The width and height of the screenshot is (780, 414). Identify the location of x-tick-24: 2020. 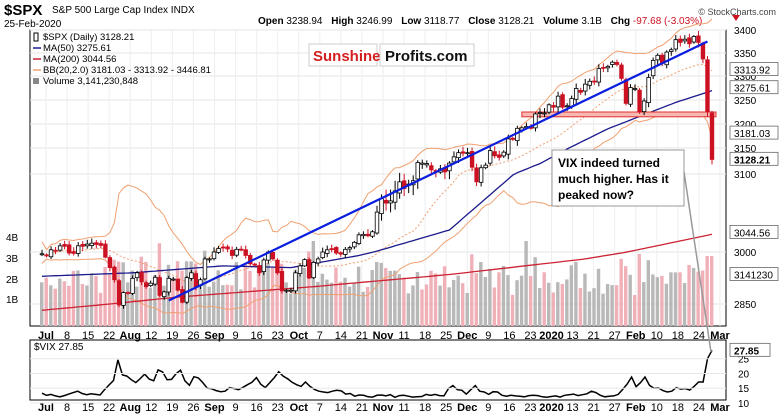
(551, 336).